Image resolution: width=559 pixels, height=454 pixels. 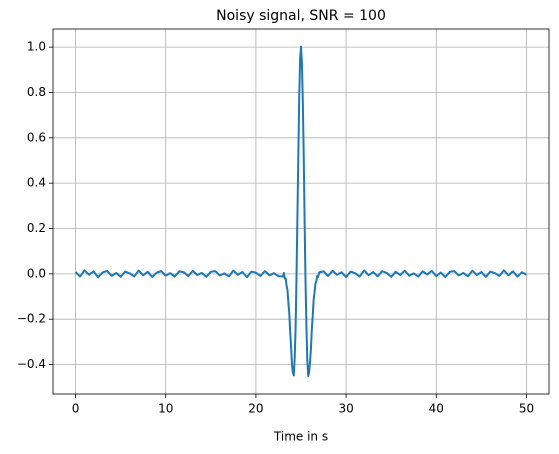 What do you see at coordinates (436, 409) in the screenshot?
I see `x-tick-label: 40` at bounding box center [436, 409].